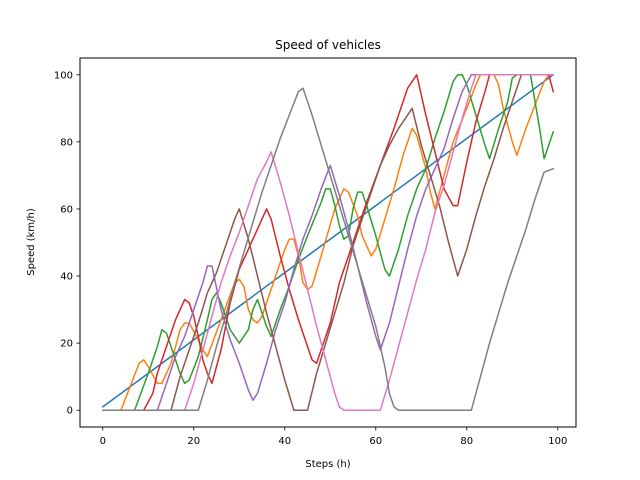  Describe the element at coordinates (63, 75) in the screenshot. I see `y-tick-label: 100` at that location.